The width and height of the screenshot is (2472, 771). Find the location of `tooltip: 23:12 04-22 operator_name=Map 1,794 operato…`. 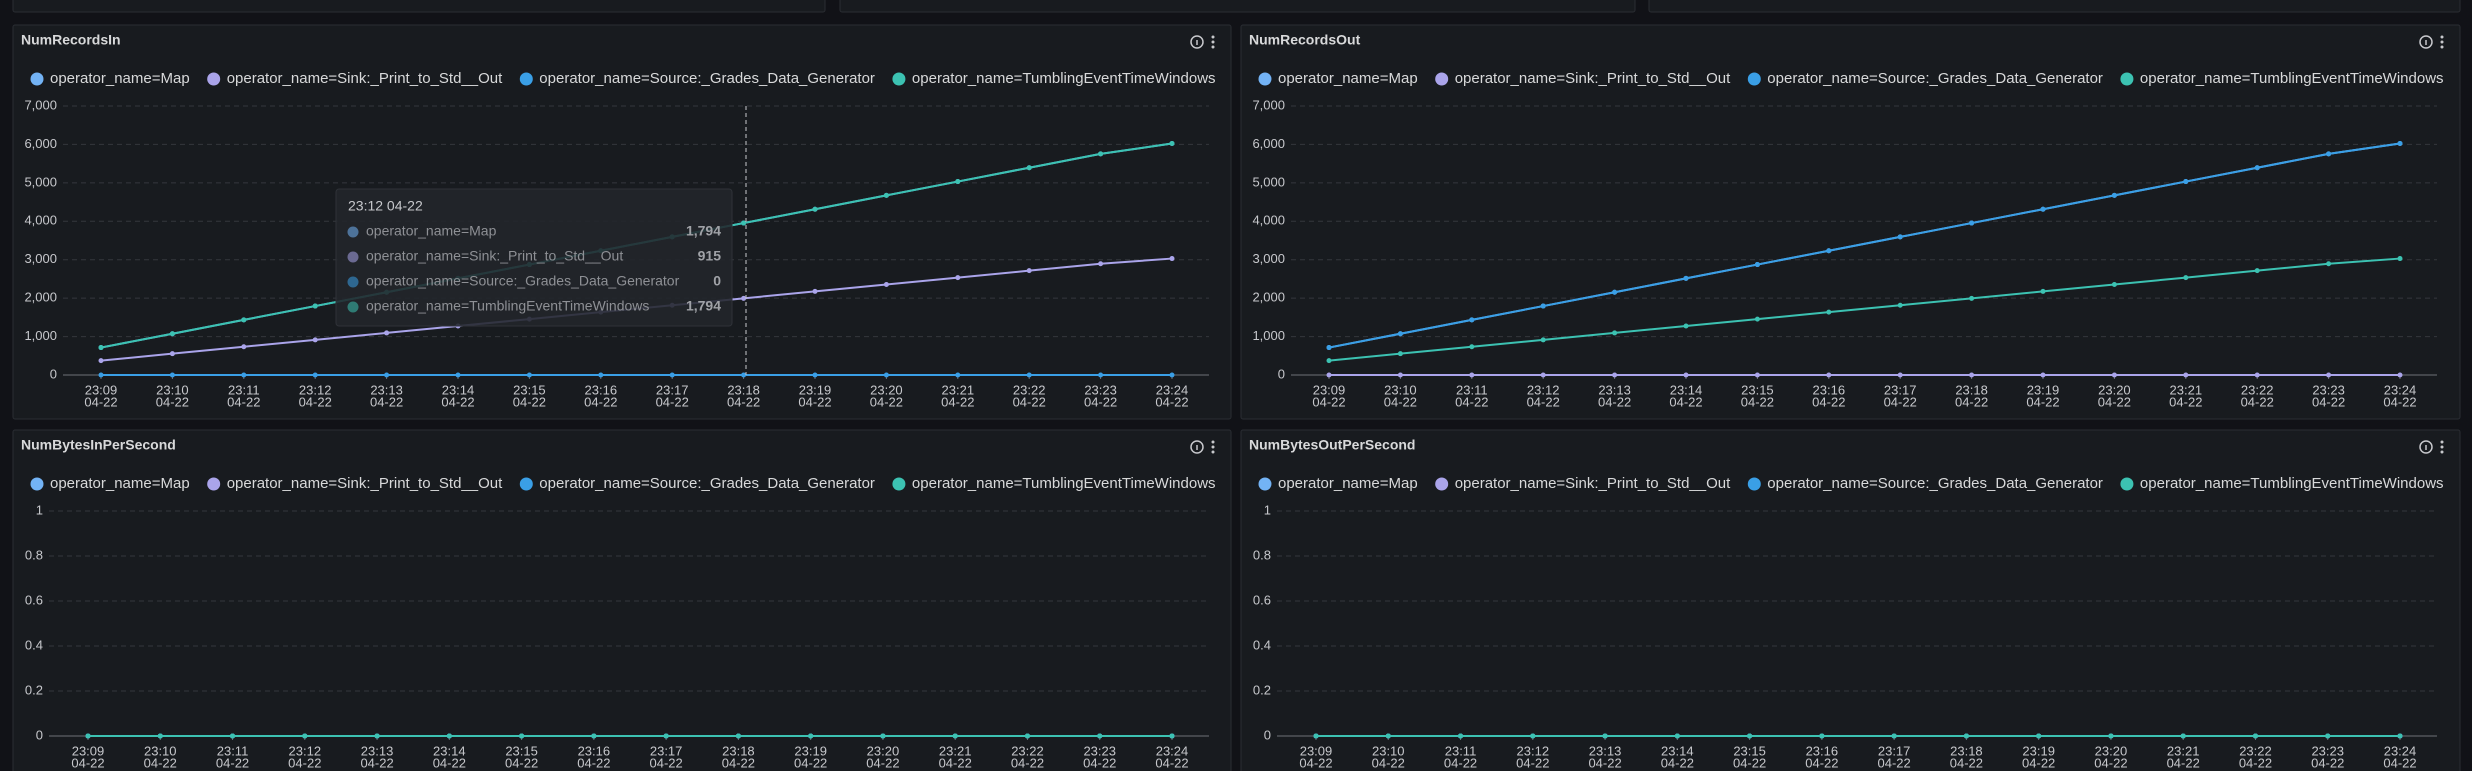

tooltip: 23:12 04-22 operator_name=Map 1,794 operato… is located at coordinates (534, 257).